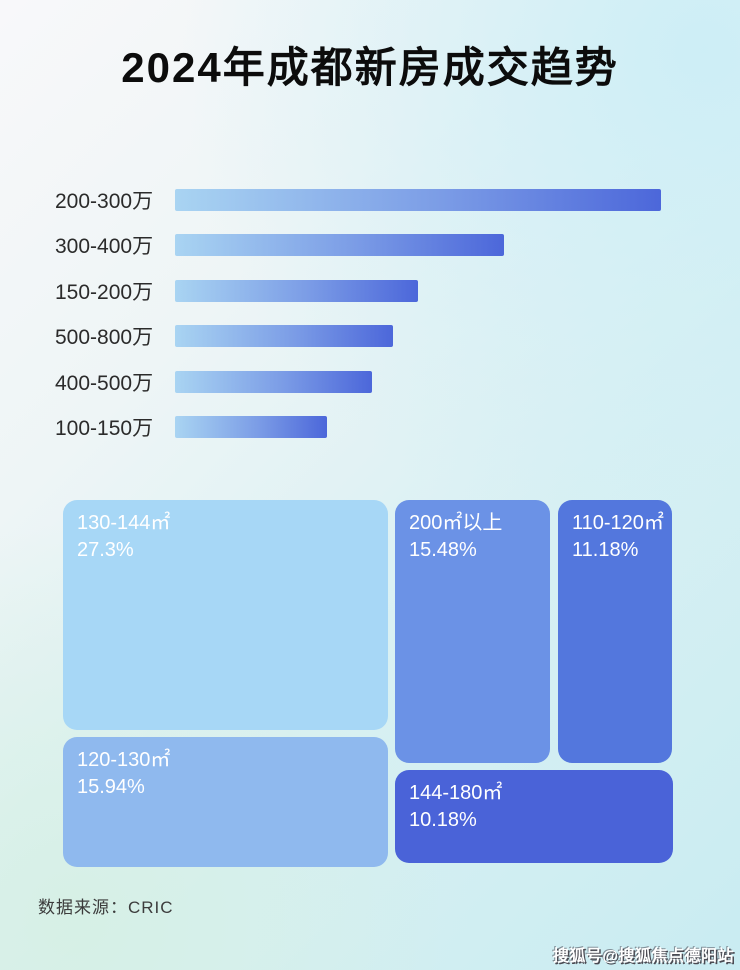 The image size is (740, 970). What do you see at coordinates (456, 523) in the screenshot?
I see `tile-label: 200㎡以上` at bounding box center [456, 523].